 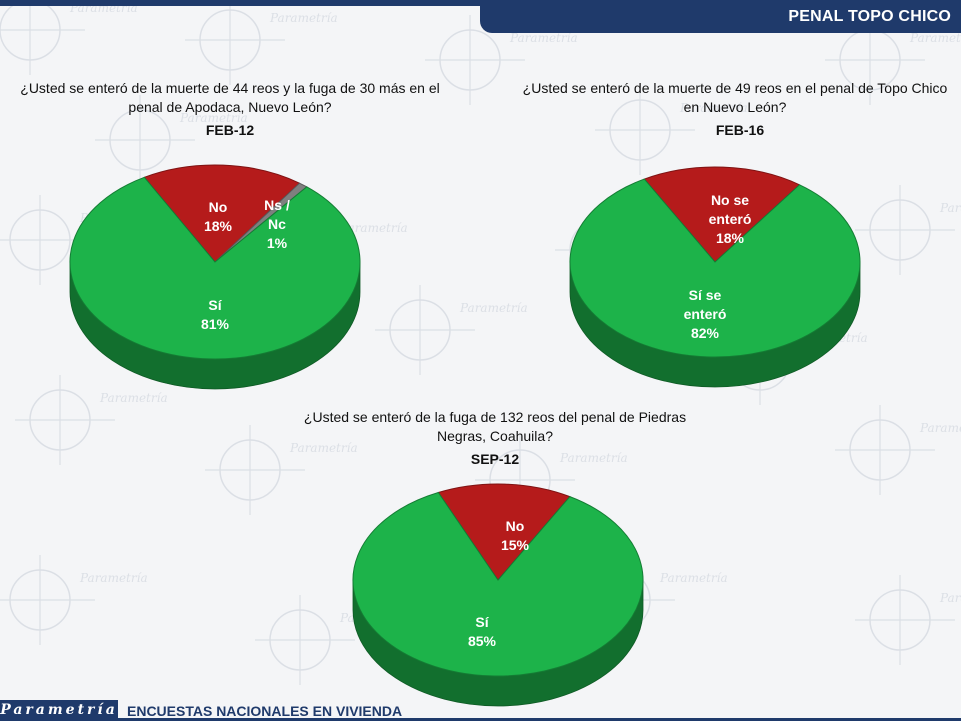 I want to click on pie-chart-2: No se enteró 18% Sí se enteró 82%, so click(x=715, y=277).